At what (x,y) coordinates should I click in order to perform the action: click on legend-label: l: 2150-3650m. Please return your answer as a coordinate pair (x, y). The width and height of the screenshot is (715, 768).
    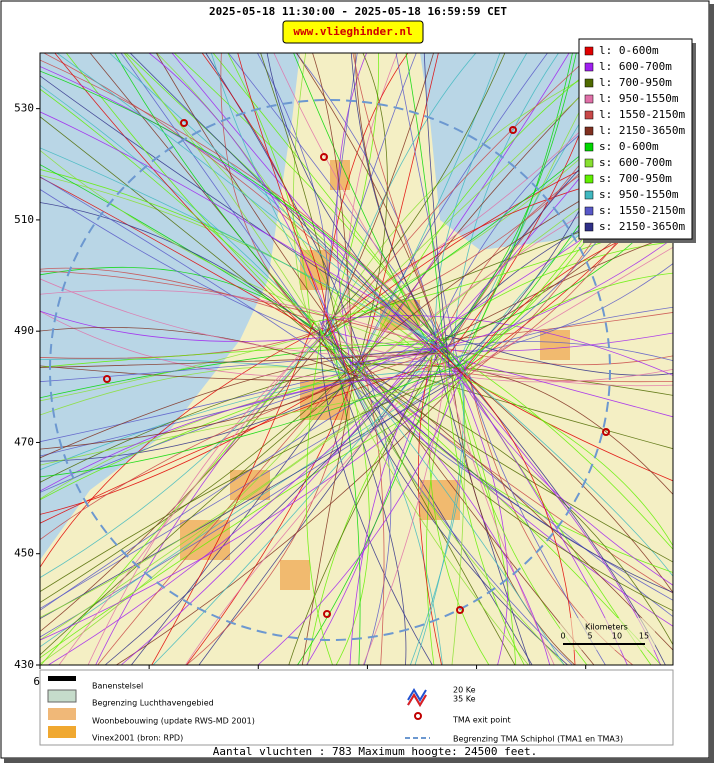
    Looking at the image, I should click on (642, 130).